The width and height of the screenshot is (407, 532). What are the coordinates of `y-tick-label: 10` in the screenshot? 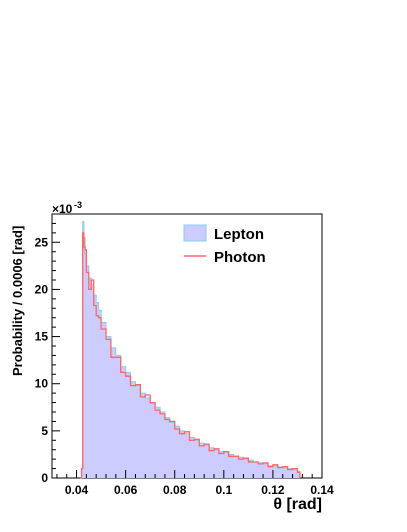 It's located at (42, 384).